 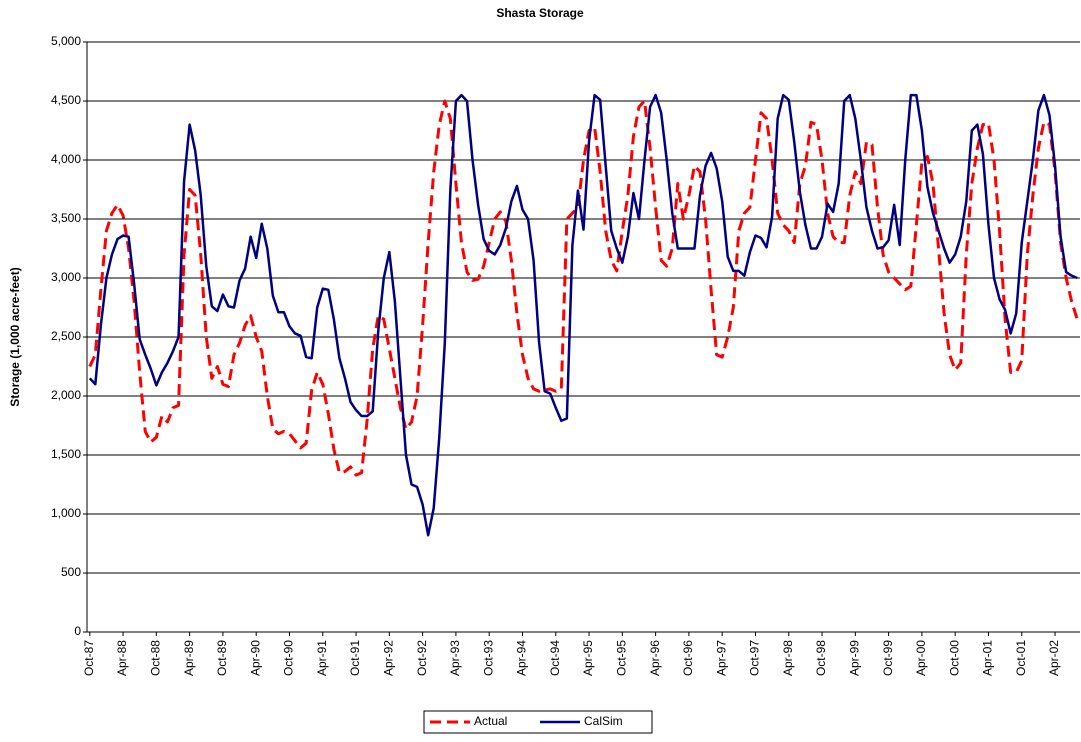 I want to click on y-tick-label: 1,500, so click(x=66, y=454).